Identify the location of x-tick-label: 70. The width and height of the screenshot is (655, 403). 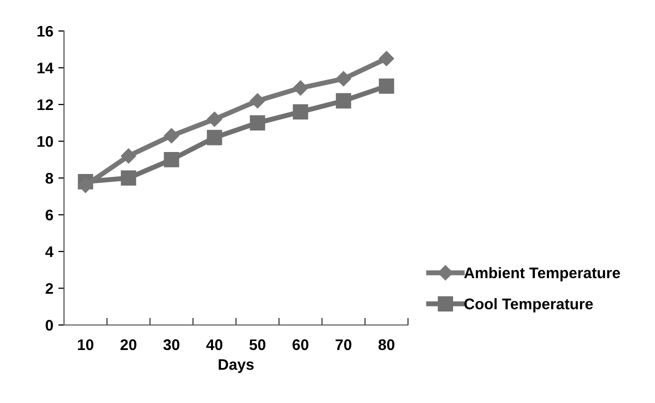
(344, 344).